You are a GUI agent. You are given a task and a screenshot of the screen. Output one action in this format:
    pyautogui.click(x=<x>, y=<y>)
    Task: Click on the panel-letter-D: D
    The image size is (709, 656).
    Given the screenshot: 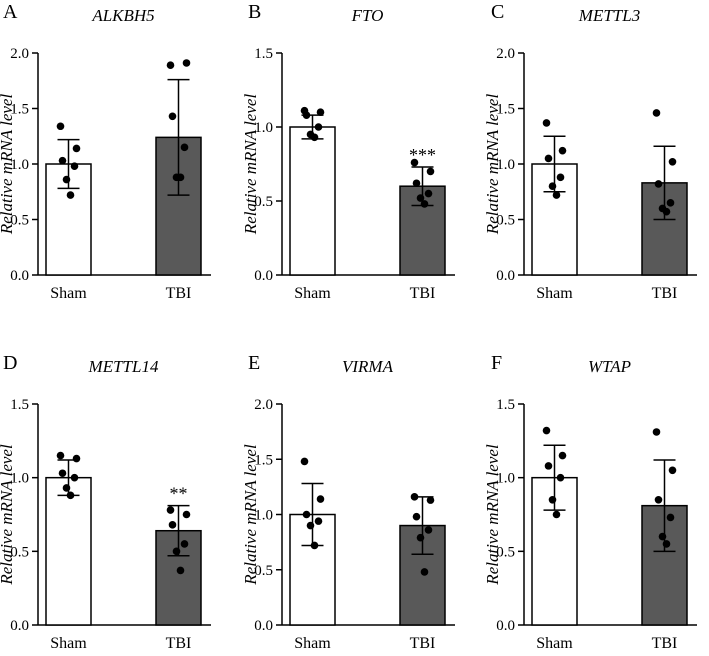 What is the action you would take?
    pyautogui.click(x=10, y=363)
    